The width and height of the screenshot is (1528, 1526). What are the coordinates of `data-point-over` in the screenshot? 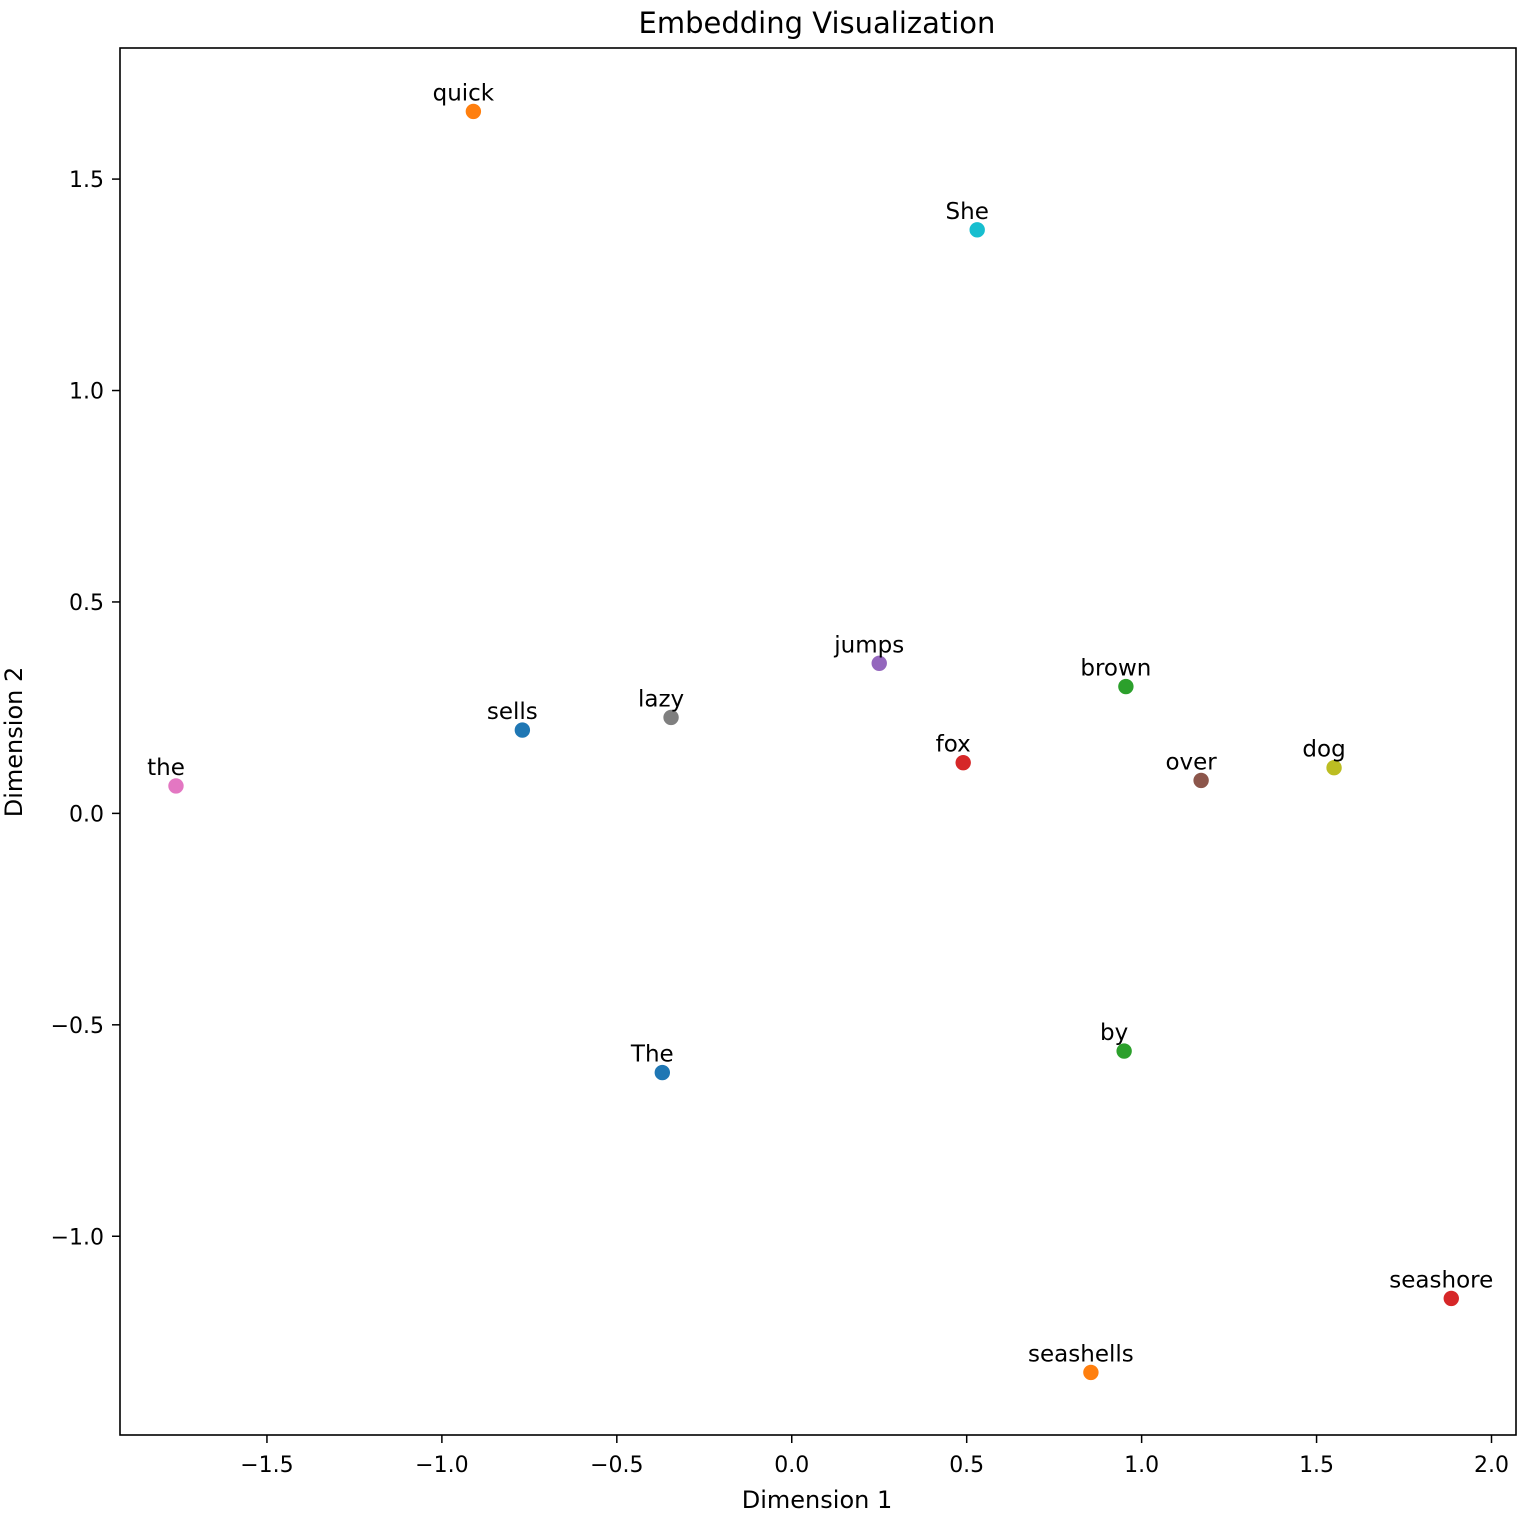 It's located at (1201, 780).